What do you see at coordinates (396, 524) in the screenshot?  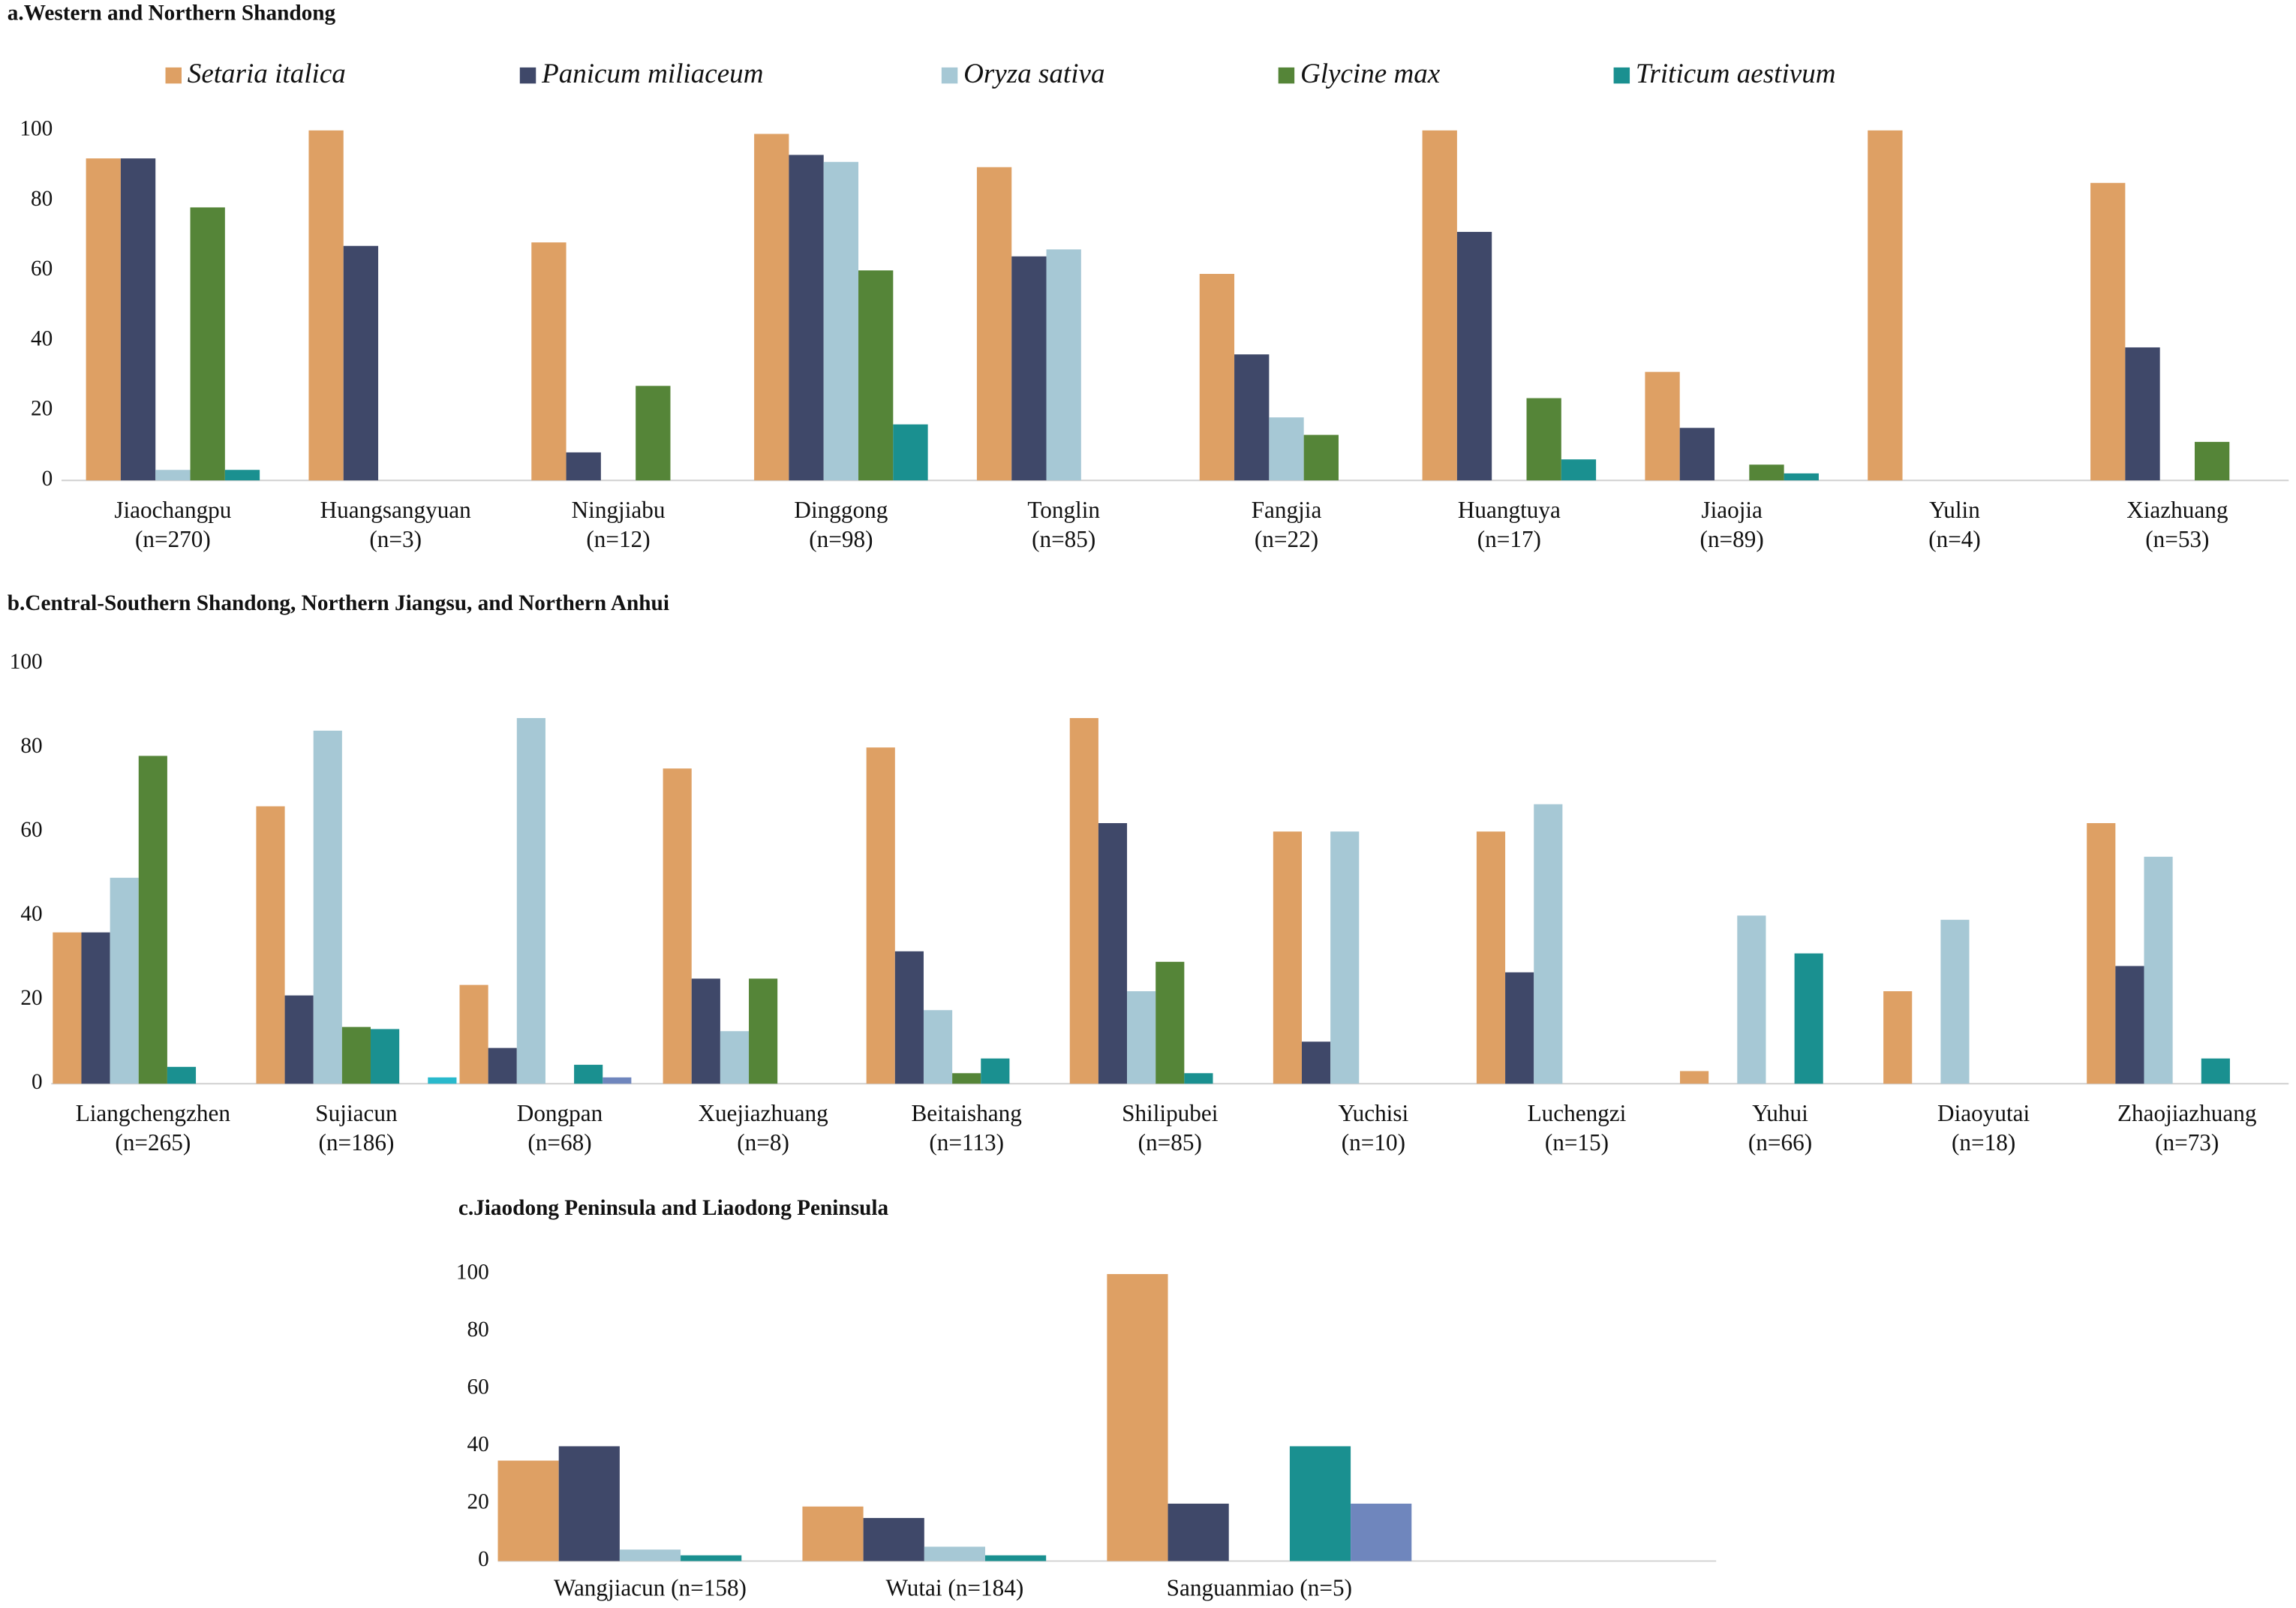 I see `x-tick-label: Huangsangyuan (n=3)` at bounding box center [396, 524].